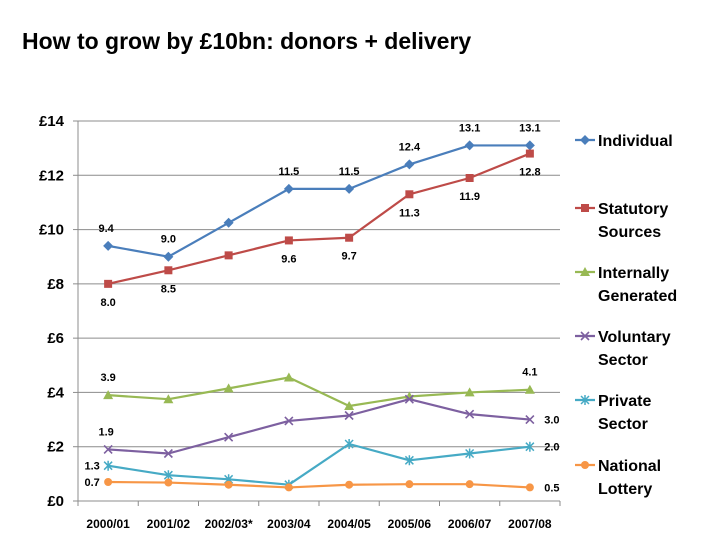 The width and height of the screenshot is (728, 546). What do you see at coordinates (551, 448) in the screenshot?
I see `data-label: 2.0` at bounding box center [551, 448].